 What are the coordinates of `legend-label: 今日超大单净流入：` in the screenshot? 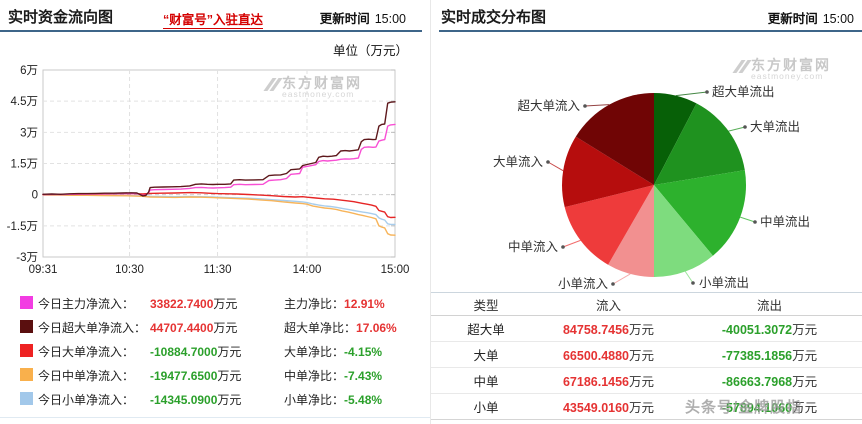 It's located at (92, 328).